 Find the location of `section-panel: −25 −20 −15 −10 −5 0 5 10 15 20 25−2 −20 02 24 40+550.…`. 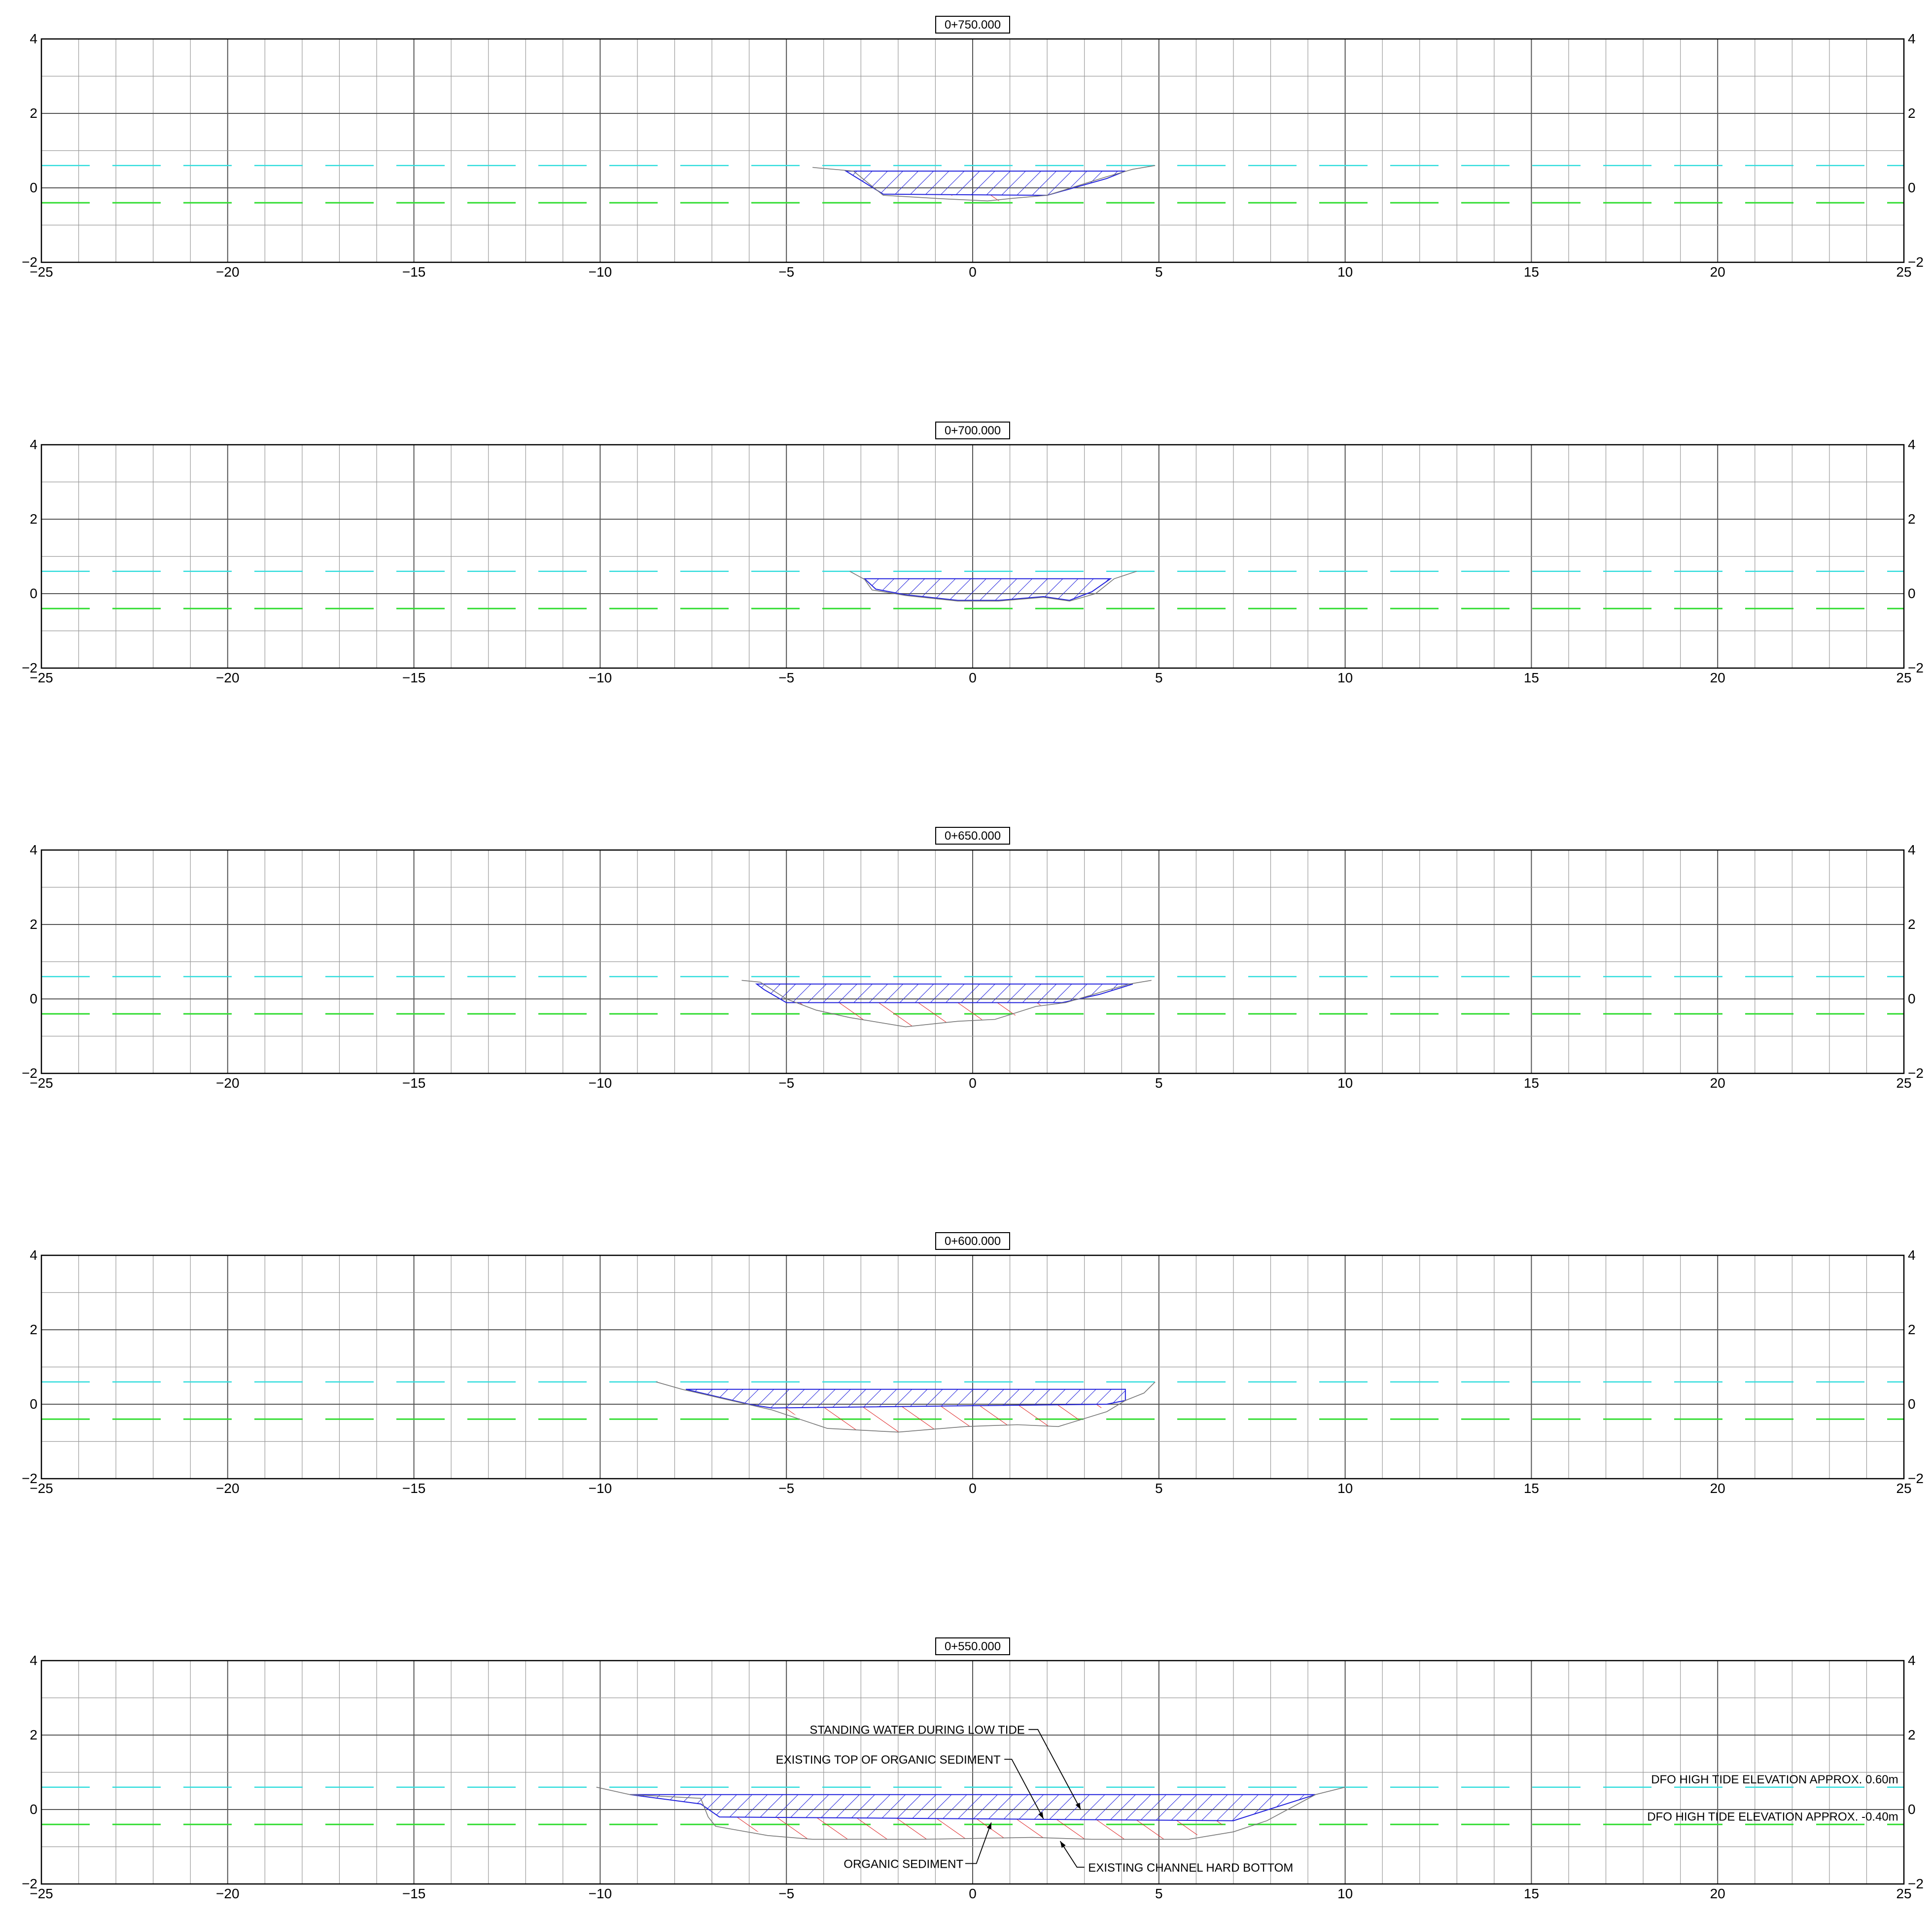

section-panel: −25 −20 −15 −10 −5 0 5 10 15 20 25−2 −20 02 24 40+550.… is located at coordinates (973, 1769).